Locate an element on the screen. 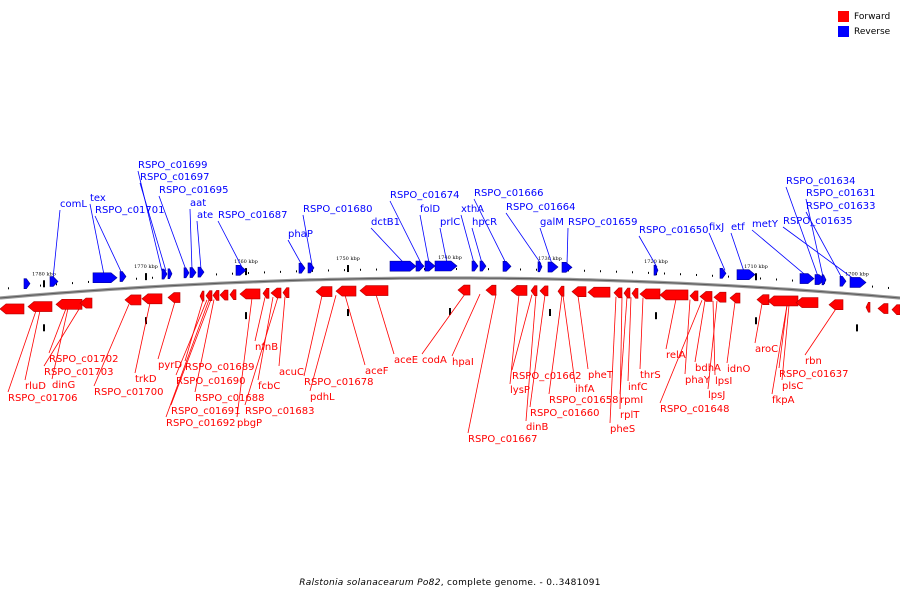  forward-label-phay: phaY is located at coordinates (698, 380).